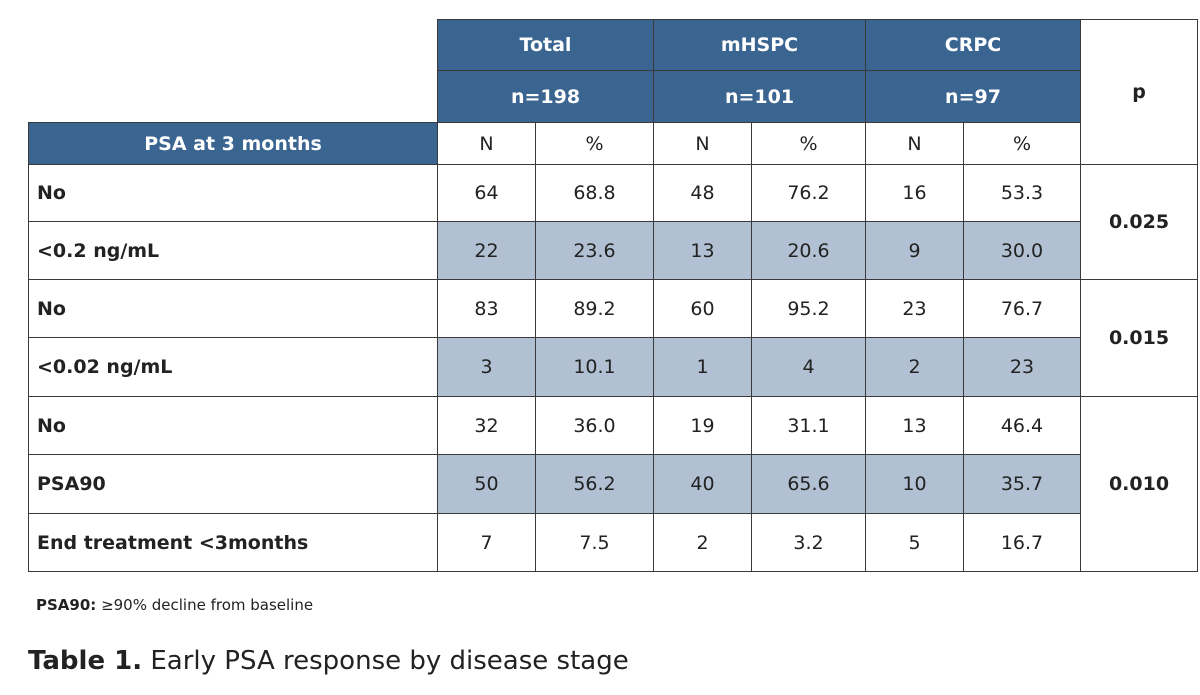 The width and height of the screenshot is (1200, 695). I want to click on p-value: 0.010, so click(1139, 484).